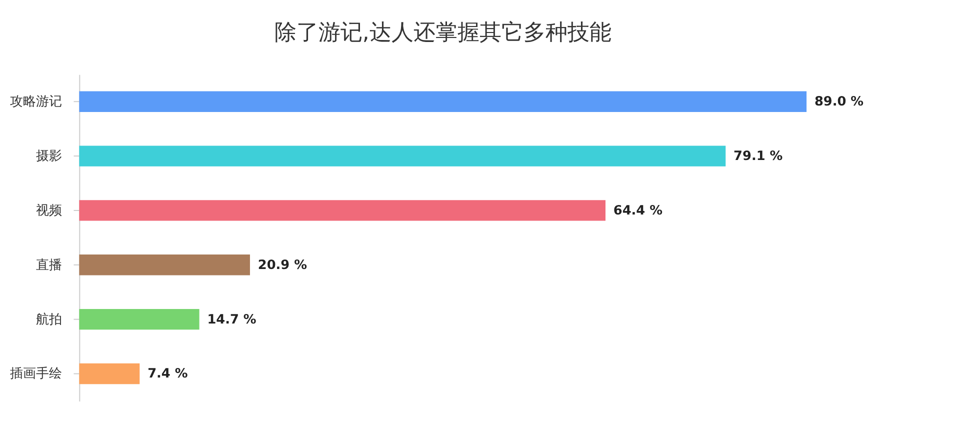 The height and width of the screenshot is (442, 953). What do you see at coordinates (758, 156) in the screenshot?
I see `data-label: 79.1 %` at bounding box center [758, 156].